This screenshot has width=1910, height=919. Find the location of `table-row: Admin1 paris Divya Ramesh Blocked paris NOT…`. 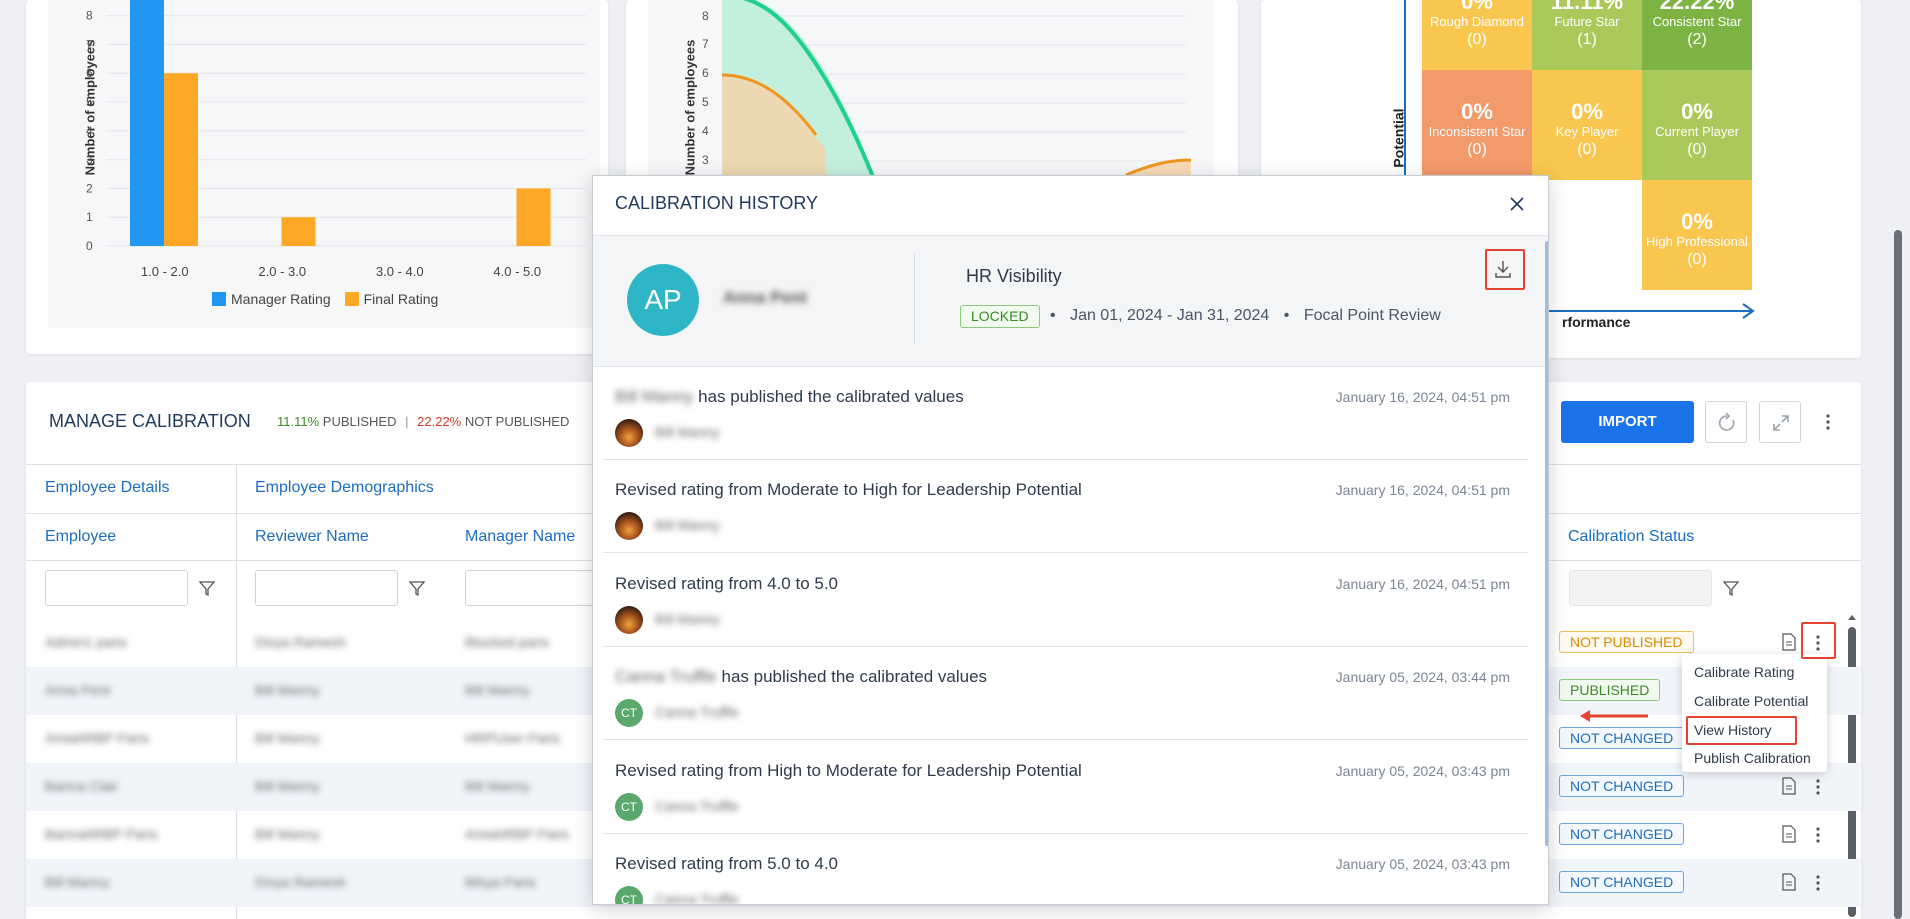

table-row: Admin1 paris Divya Ramesh Blocked paris NOT… is located at coordinates (943, 643).